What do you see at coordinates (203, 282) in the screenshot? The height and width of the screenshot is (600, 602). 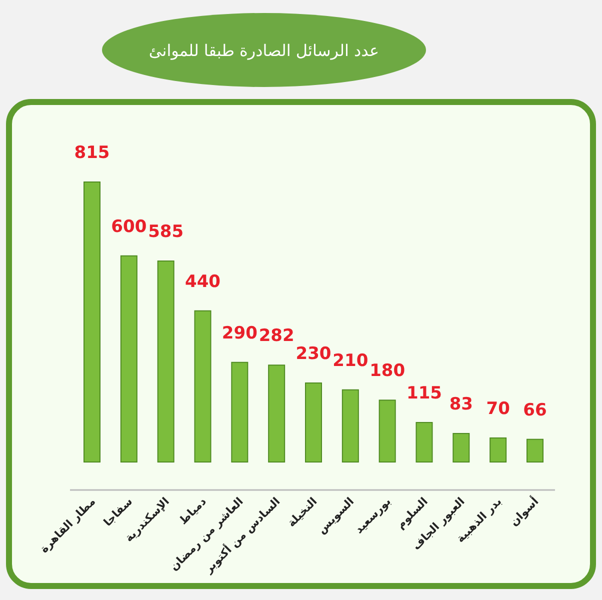 I see `data-label: 440` at bounding box center [203, 282].